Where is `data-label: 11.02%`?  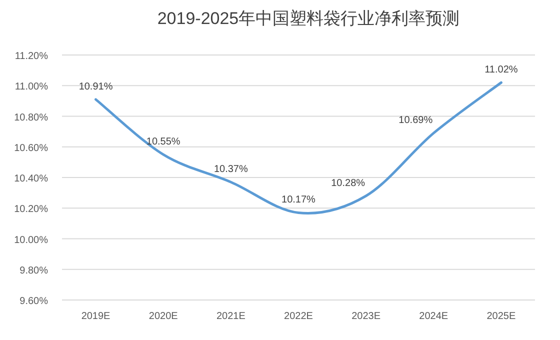
data-label: 11.02% is located at coordinates (501, 70).